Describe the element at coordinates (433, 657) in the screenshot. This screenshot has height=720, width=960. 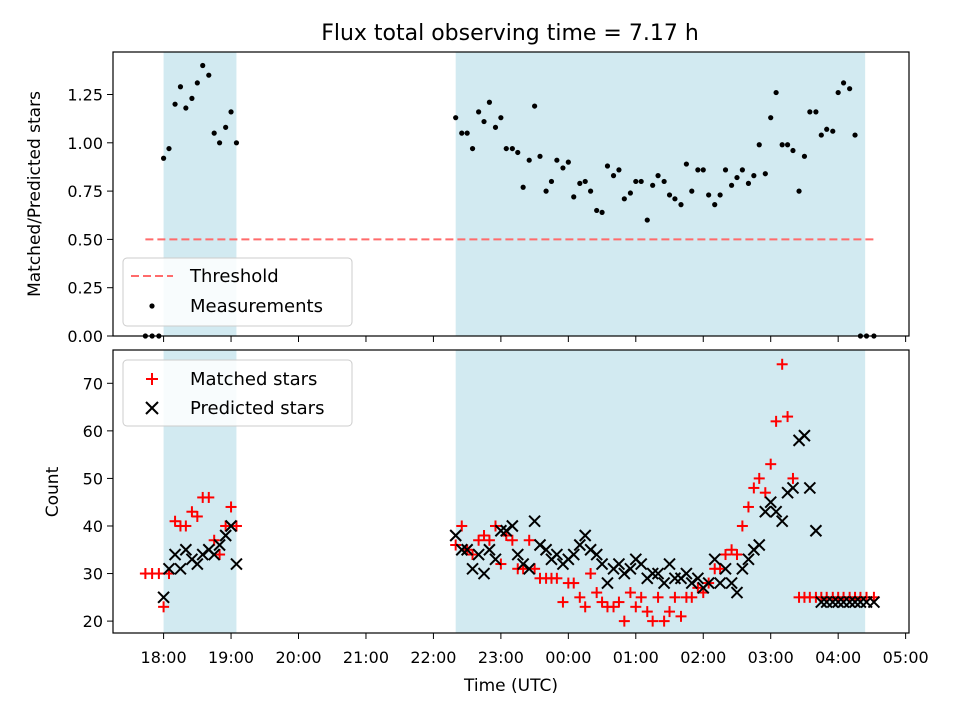
I see `x-tick-label: 22:00` at that location.